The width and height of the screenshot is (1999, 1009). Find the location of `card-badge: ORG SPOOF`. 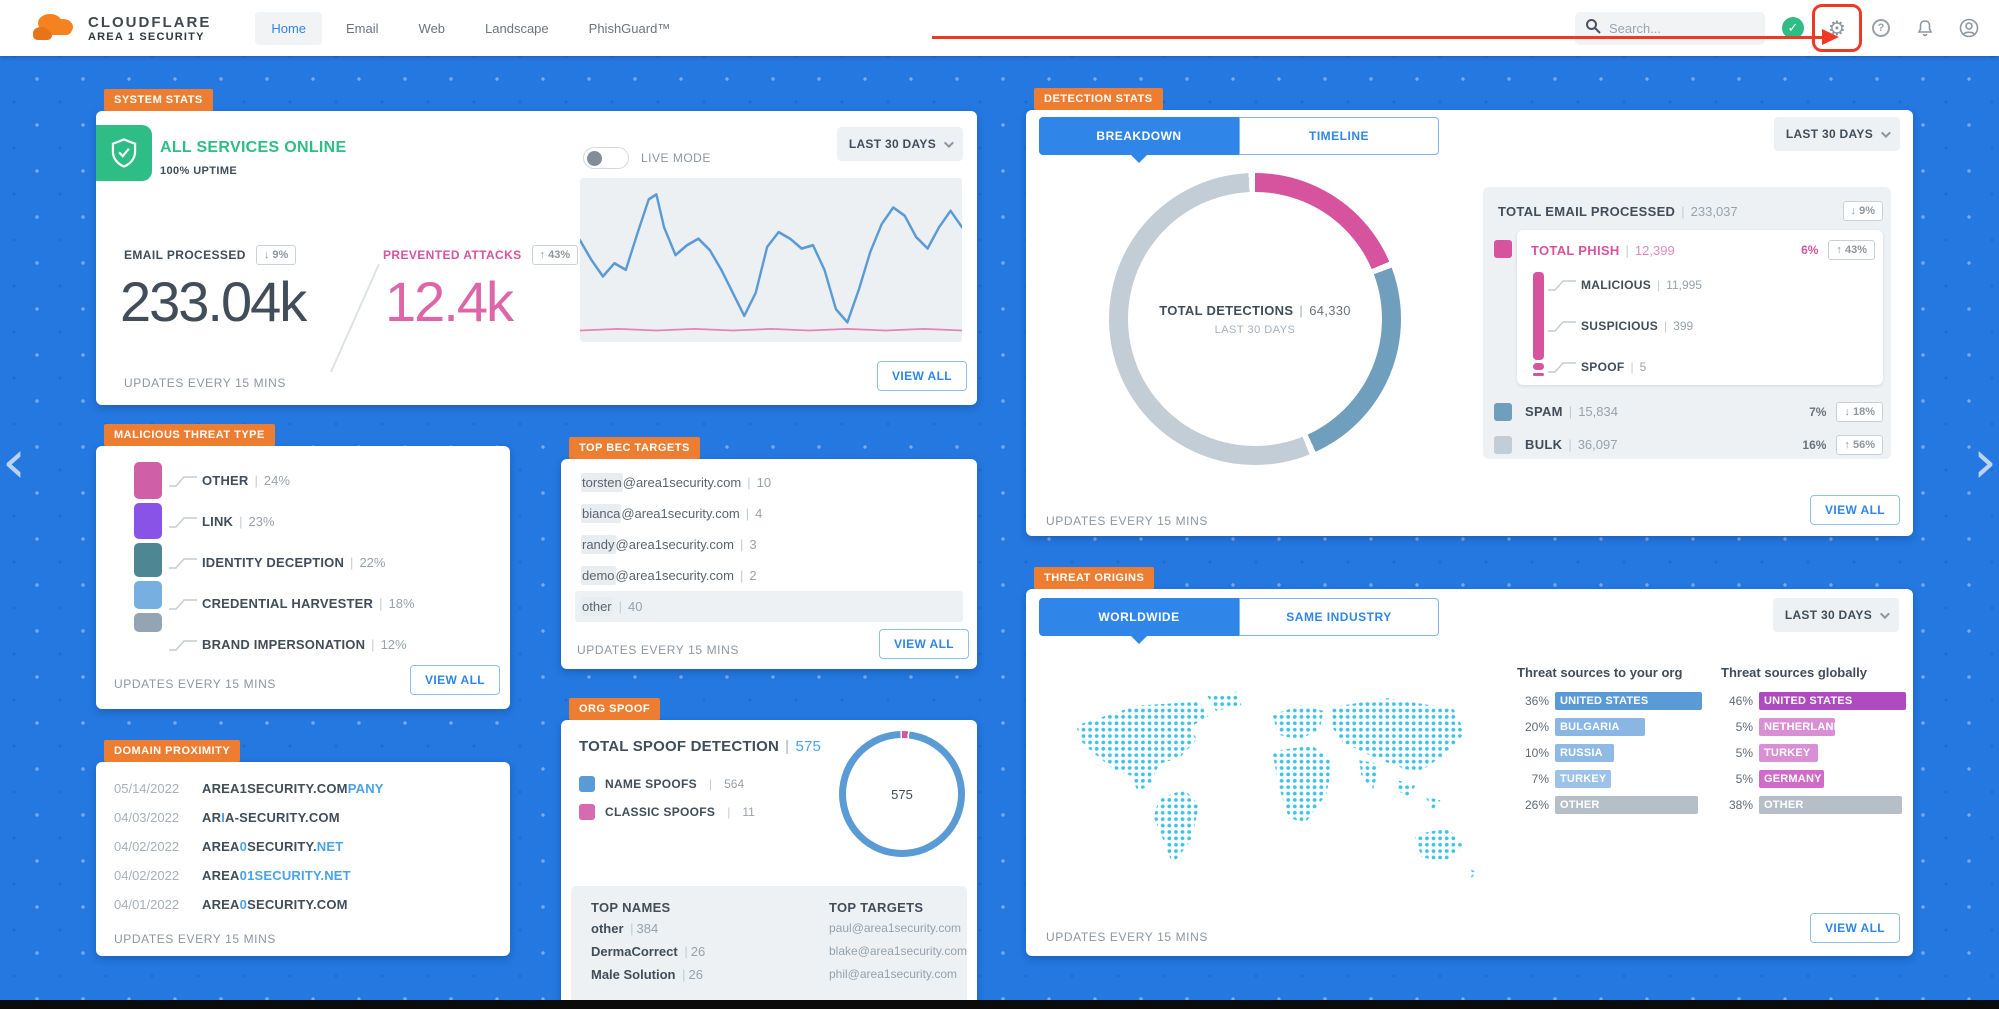

card-badge: ORG SPOOF is located at coordinates (615, 709).